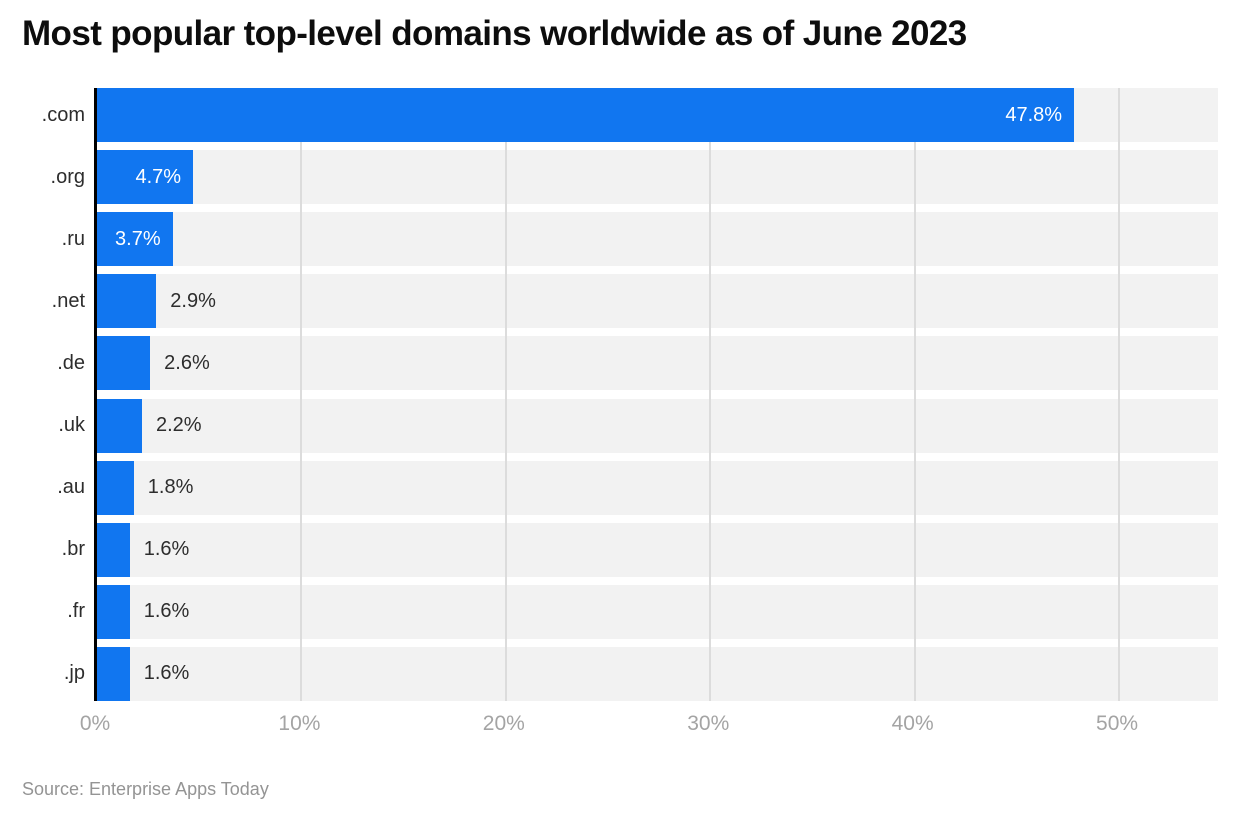 The image size is (1240, 824). Describe the element at coordinates (299, 723) in the screenshot. I see `x-tick-label: 10%` at that location.